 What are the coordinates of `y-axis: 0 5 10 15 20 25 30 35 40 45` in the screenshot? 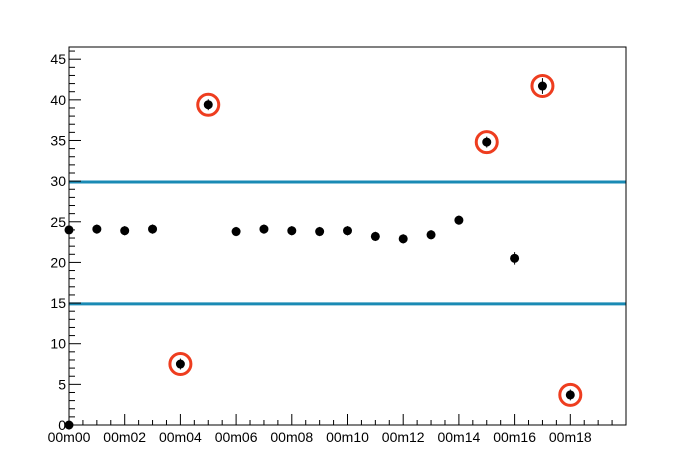 It's located at (65, 241).